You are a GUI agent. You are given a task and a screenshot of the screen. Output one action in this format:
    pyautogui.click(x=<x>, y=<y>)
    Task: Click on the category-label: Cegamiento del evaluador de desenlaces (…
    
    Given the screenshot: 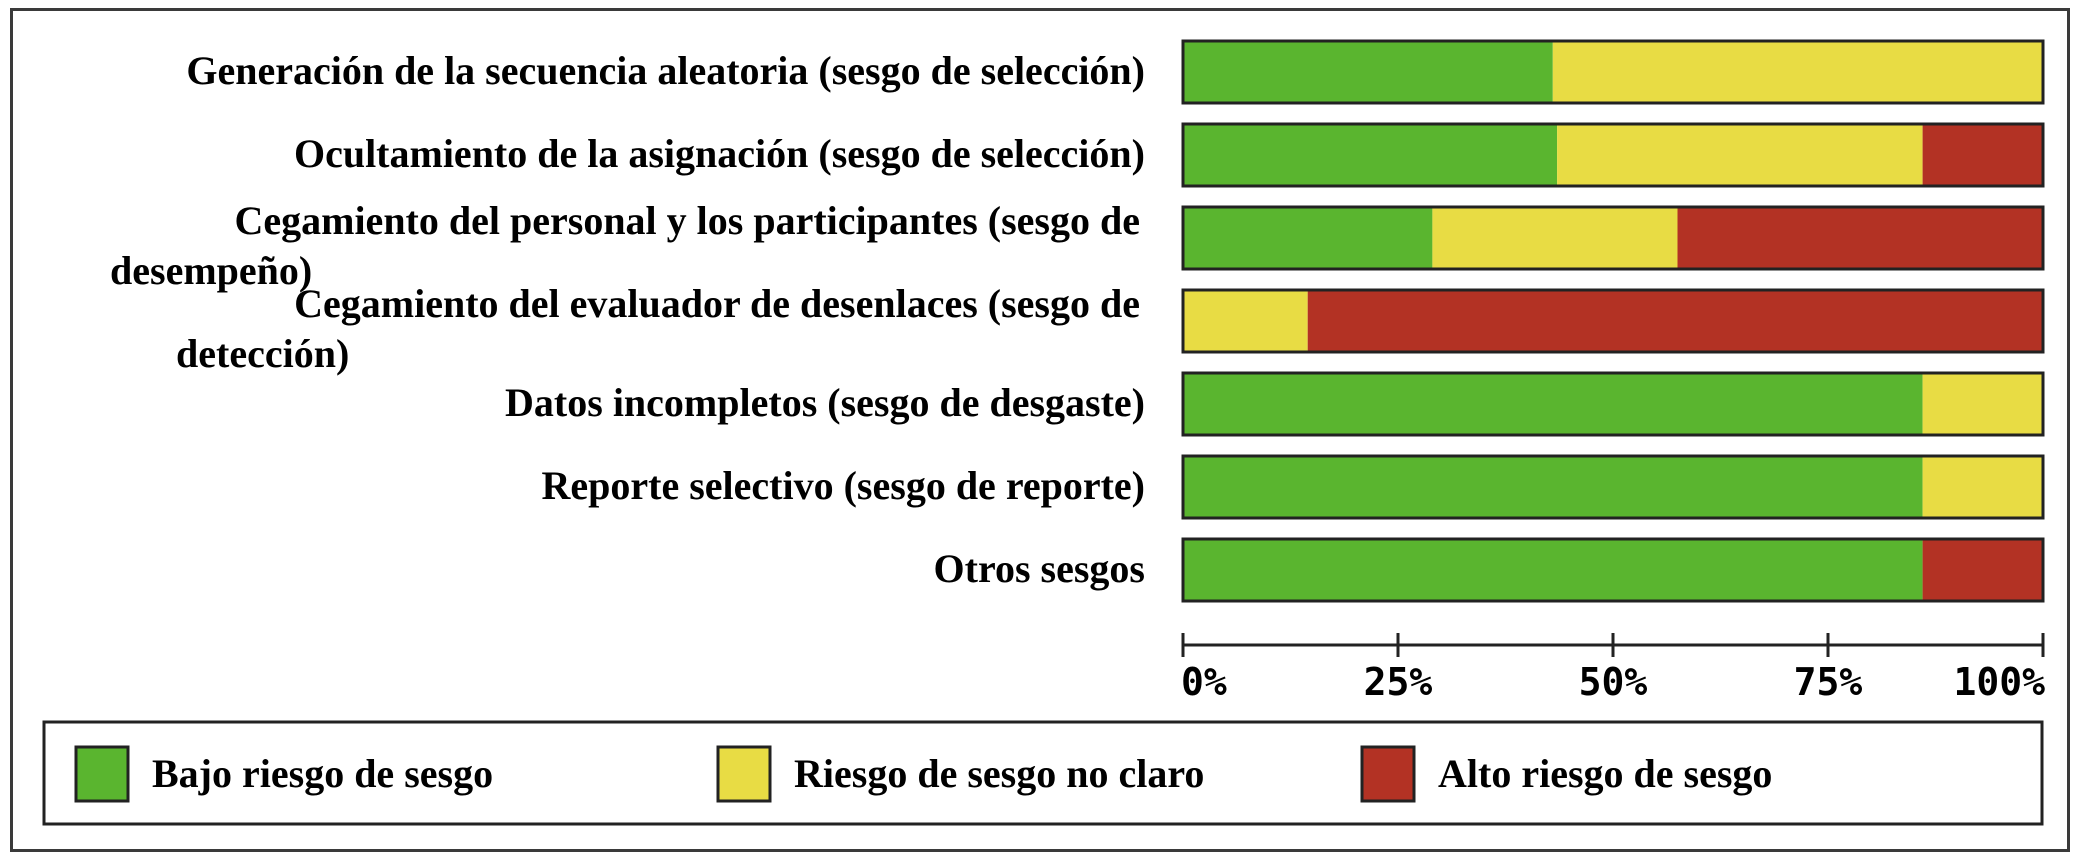 What is the action you would take?
    pyautogui.click(x=717, y=303)
    